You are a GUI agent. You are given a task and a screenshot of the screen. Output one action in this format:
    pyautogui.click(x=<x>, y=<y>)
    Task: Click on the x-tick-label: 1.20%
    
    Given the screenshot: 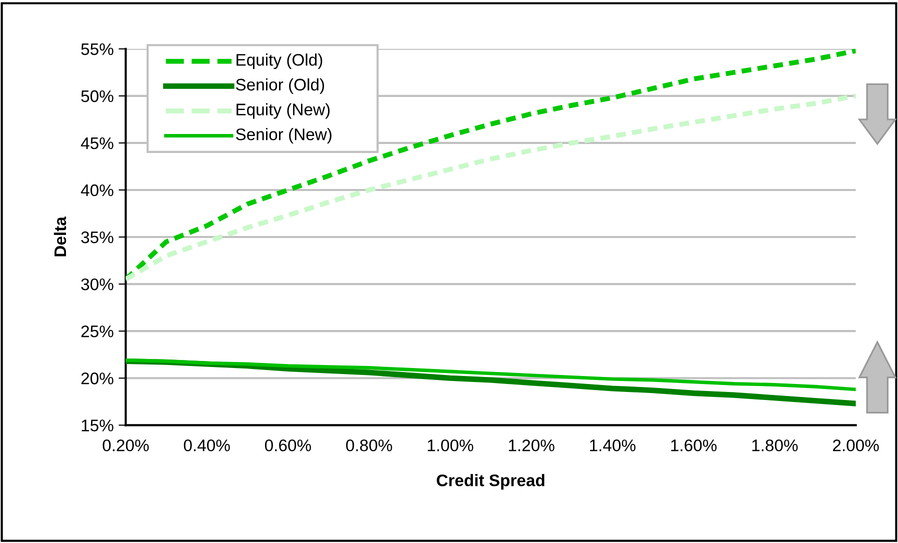 What is the action you would take?
    pyautogui.click(x=531, y=446)
    